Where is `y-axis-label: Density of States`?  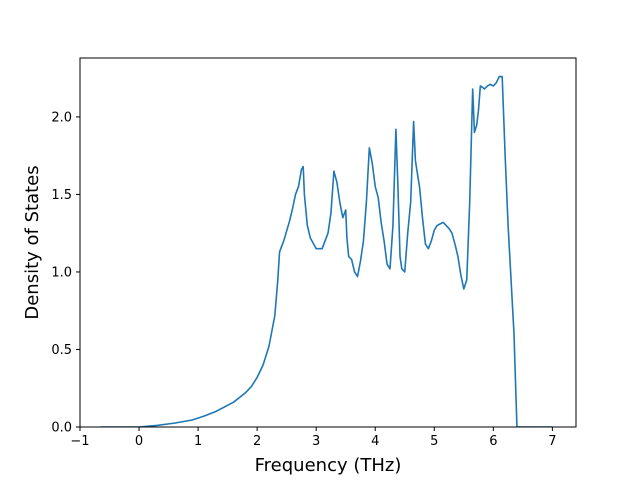 y-axis-label: Density of States is located at coordinates (32, 242).